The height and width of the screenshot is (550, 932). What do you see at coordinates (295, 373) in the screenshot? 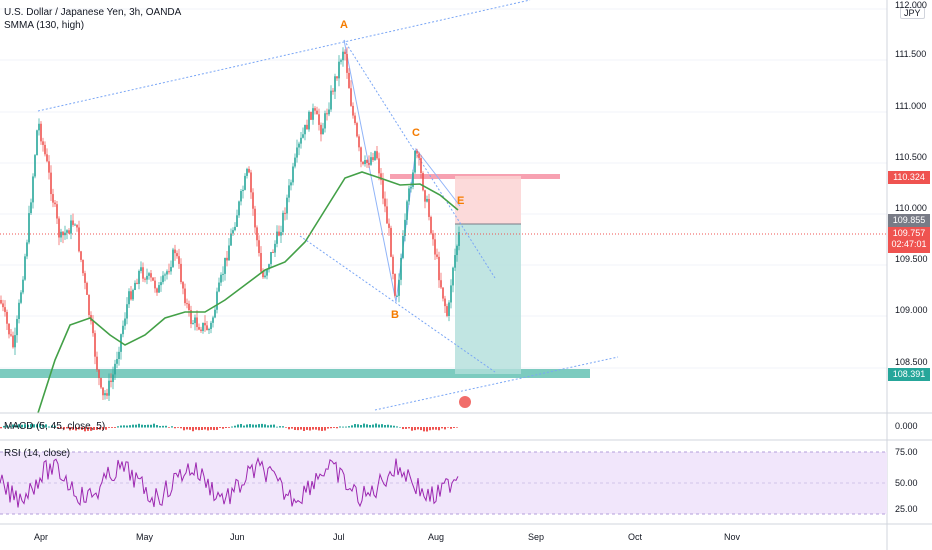
I see `support-zone` at bounding box center [295, 373].